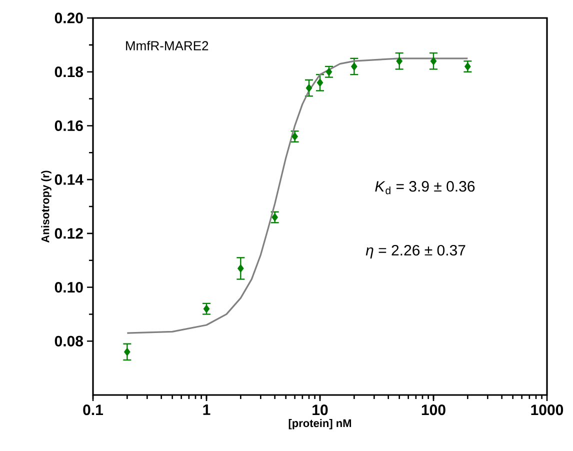 This screenshot has height=451, width=573. What do you see at coordinates (68, 126) in the screenshot?
I see `y-tick-label: 0.16` at bounding box center [68, 126].